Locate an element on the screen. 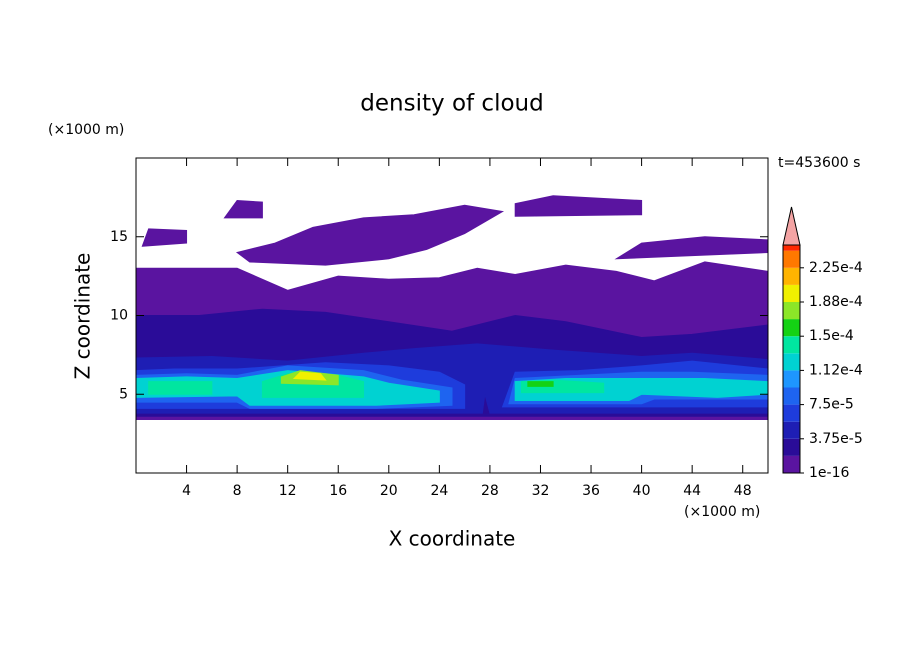 This screenshot has width=904, height=658. x-tick-label: 28 is located at coordinates (490, 491).